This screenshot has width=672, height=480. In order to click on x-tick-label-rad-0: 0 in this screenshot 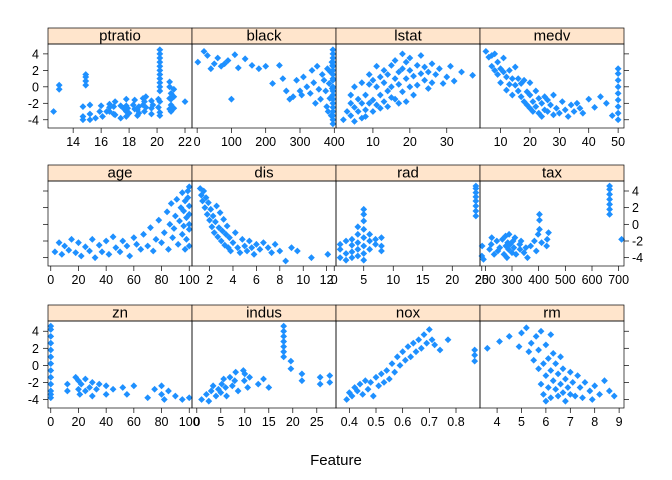, I will do `click(334, 280)`.